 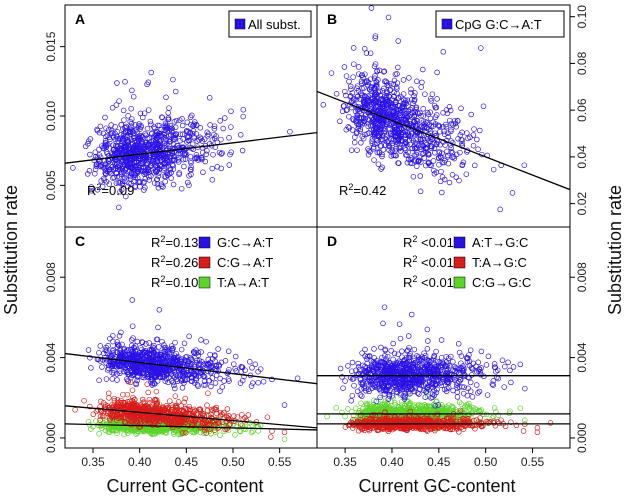 I want to click on data-points-b, so click(x=424, y=109).